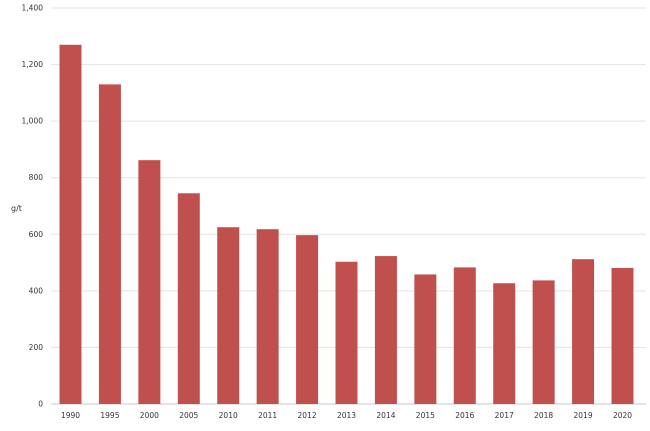  Describe the element at coordinates (228, 315) in the screenshot. I see `bar-2010` at that location.